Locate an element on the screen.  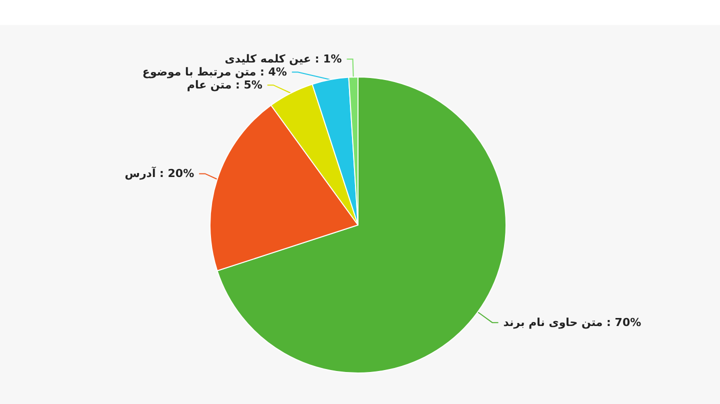
slice-label: متن مرتبط با موضوع is located at coordinates (199, 72).